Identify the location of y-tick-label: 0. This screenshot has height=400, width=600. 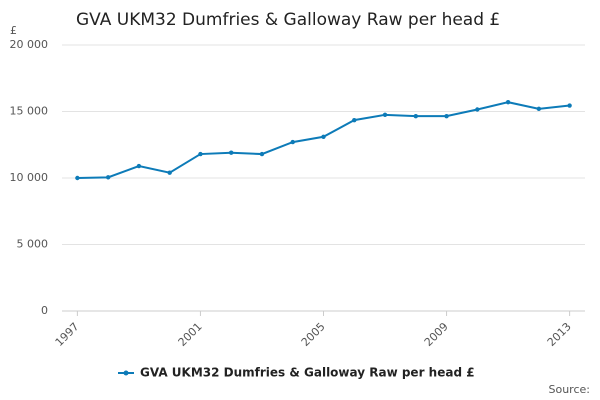
(44, 310).